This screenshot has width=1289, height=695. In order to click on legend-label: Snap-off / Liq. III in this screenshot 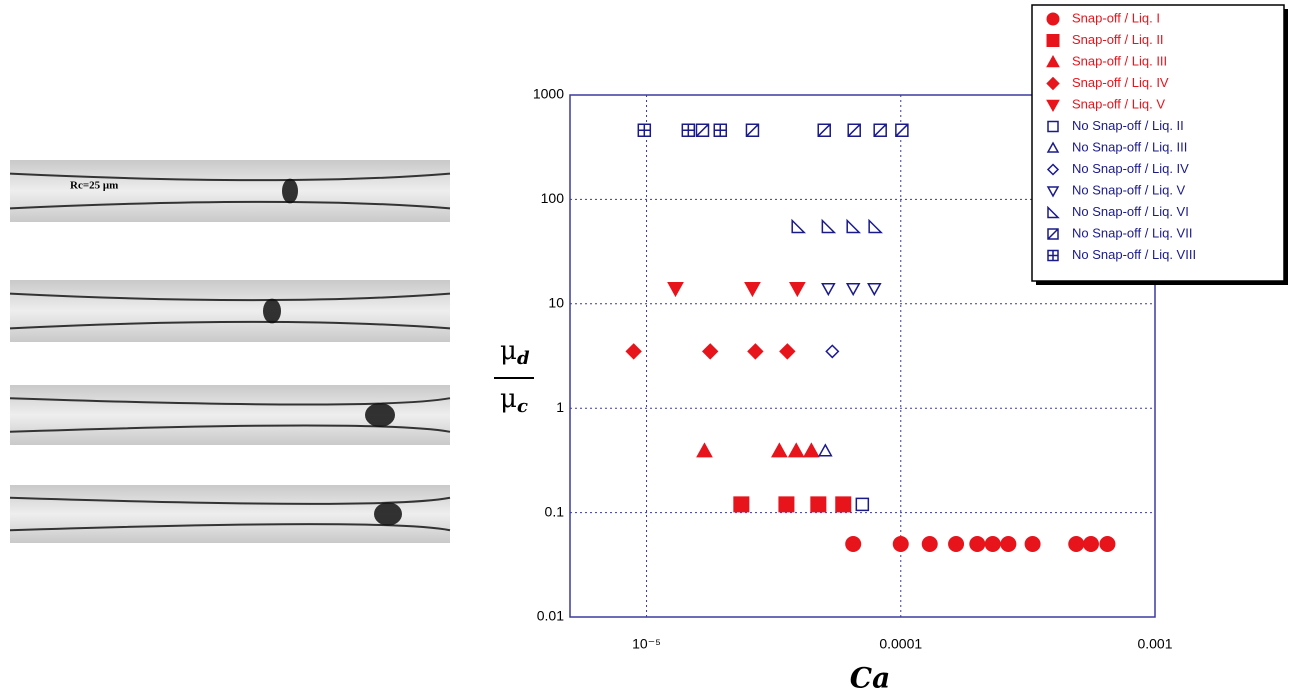, I will do `click(1119, 60)`.